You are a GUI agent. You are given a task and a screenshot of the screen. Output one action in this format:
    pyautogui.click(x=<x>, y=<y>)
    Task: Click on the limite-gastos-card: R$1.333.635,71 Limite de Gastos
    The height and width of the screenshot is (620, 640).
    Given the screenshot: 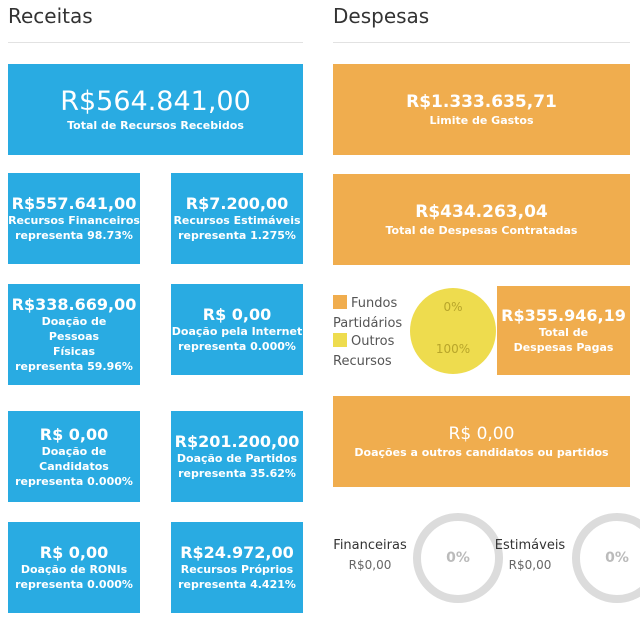 What is the action you would take?
    pyautogui.click(x=481, y=109)
    